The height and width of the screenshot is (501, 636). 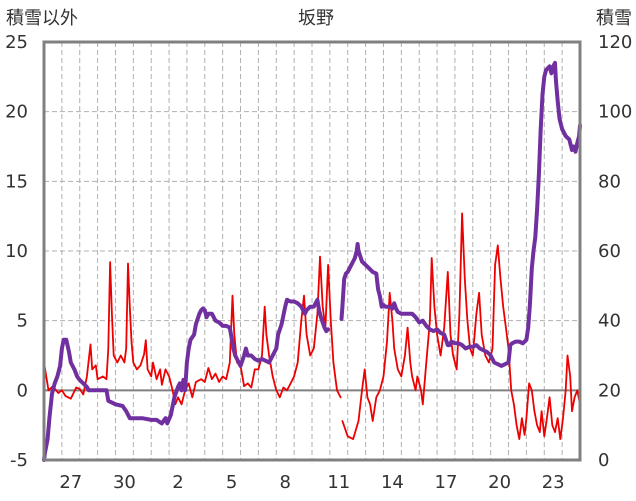 What do you see at coordinates (609, 181) in the screenshot?
I see `right-tick-label: 80` at bounding box center [609, 181].